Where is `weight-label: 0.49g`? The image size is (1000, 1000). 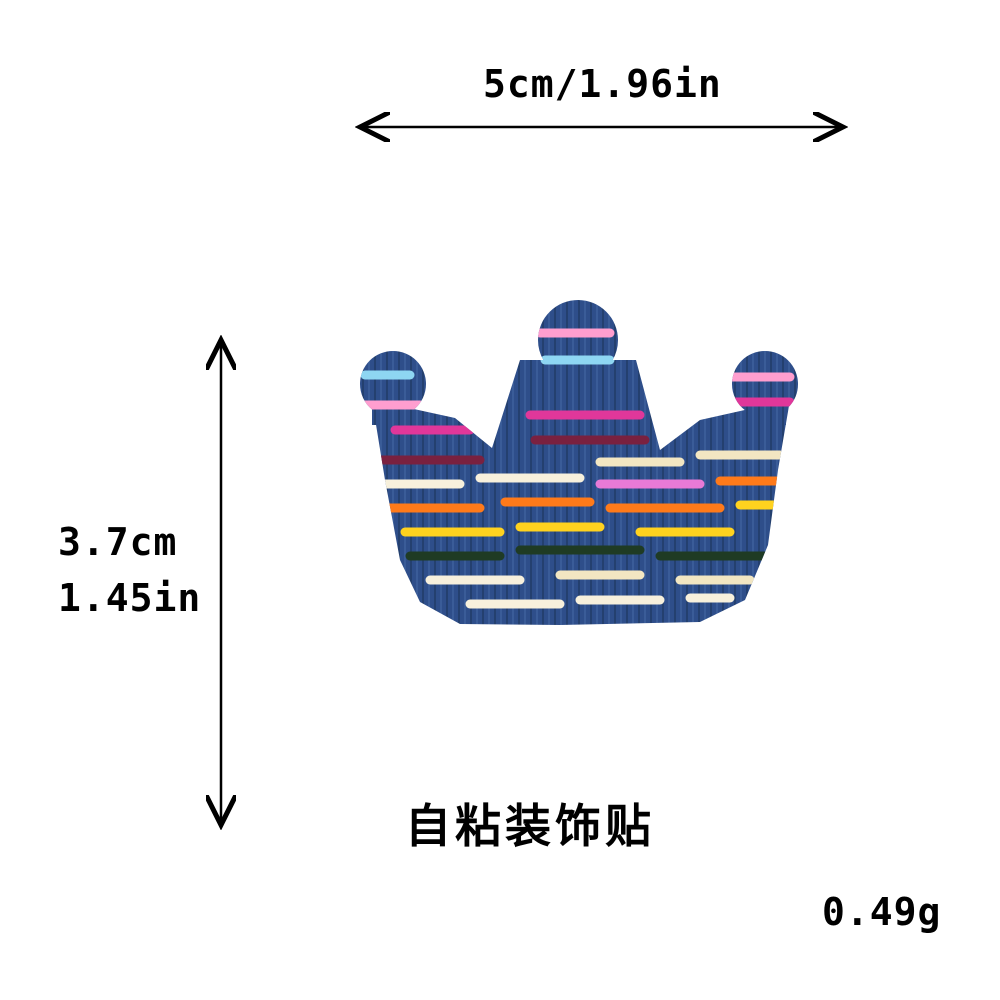 weight-label: 0.49g is located at coordinates (882, 912).